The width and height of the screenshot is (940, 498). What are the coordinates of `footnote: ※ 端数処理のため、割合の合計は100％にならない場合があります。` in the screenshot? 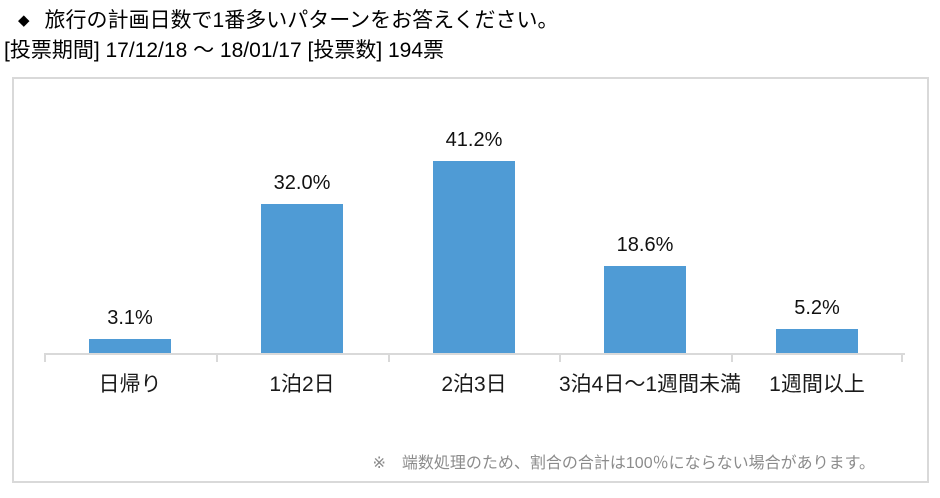 It's located at (623, 463).